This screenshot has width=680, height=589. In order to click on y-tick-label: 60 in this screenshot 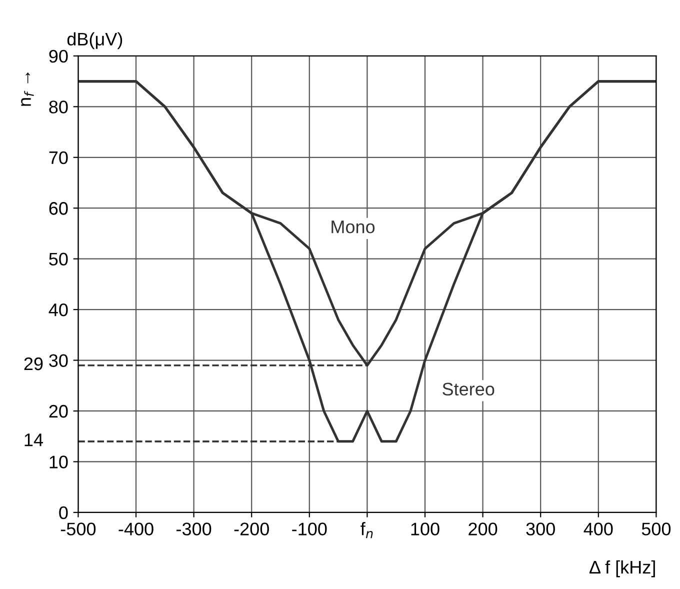, I will do `click(58, 208)`.